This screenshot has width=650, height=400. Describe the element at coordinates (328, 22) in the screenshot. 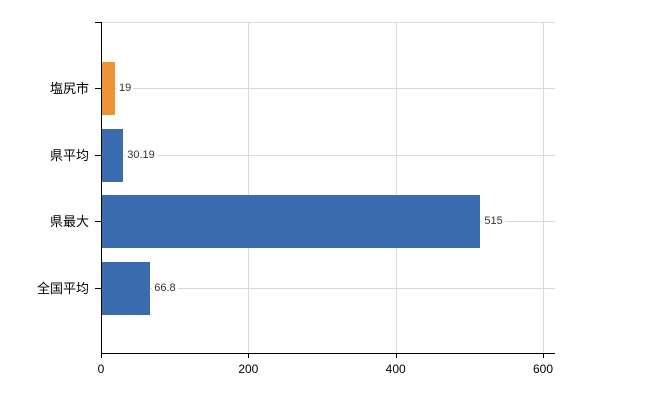

I see `plot-top-border` at that location.